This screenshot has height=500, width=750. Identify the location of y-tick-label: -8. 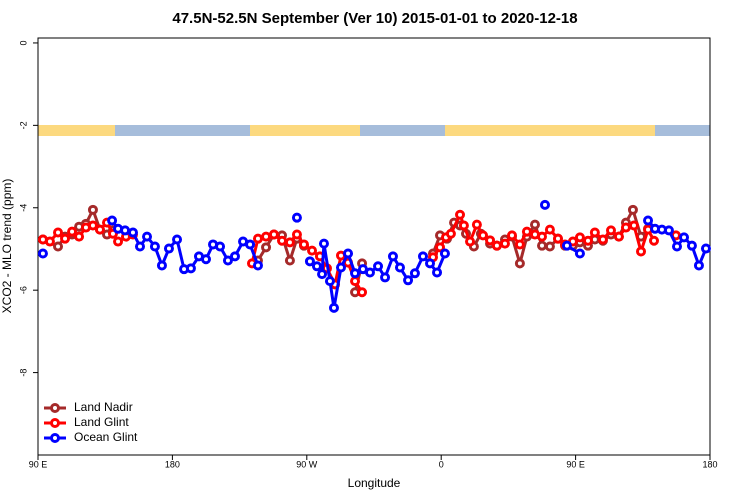
(23, 373).